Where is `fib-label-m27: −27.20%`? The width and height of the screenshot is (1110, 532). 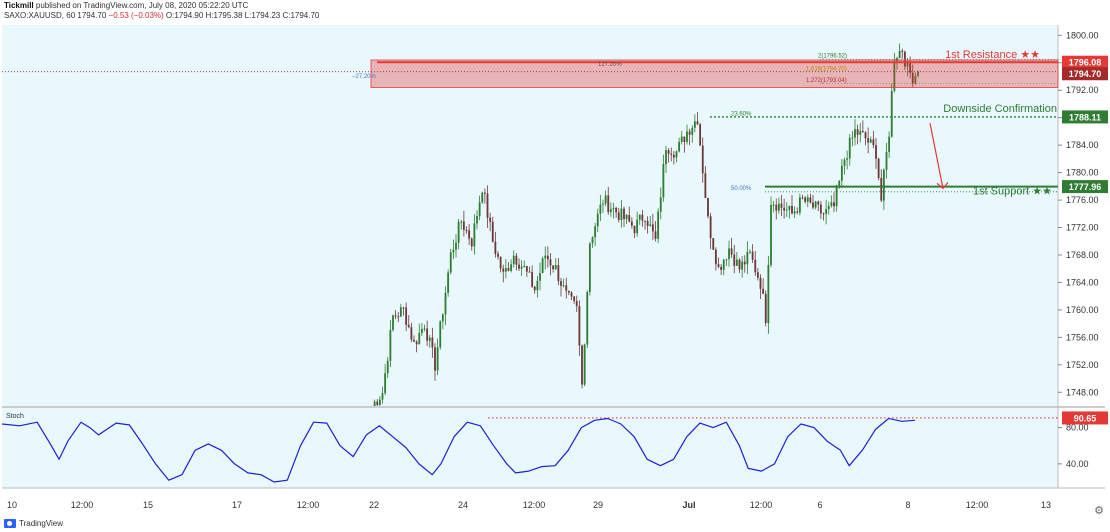
fib-label-m27: −27.20% is located at coordinates (364, 77).